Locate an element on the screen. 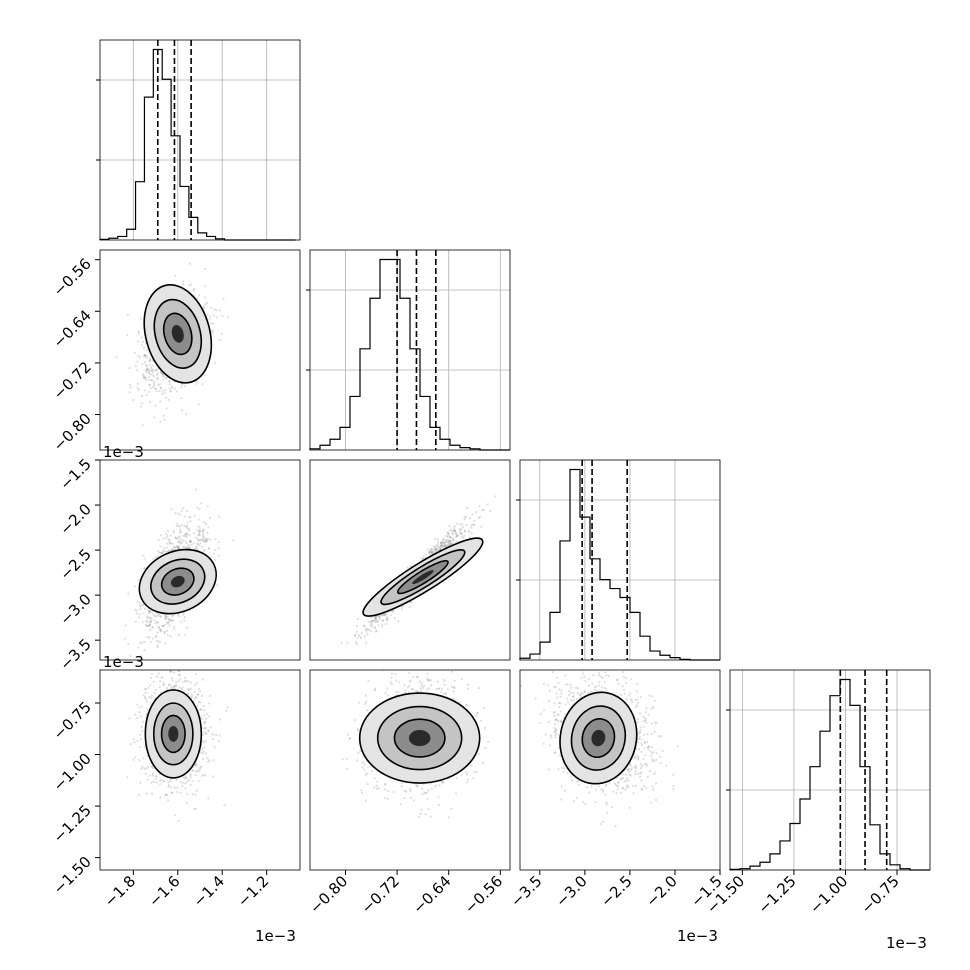  2d-1-0-content is located at coordinates (172, 344).